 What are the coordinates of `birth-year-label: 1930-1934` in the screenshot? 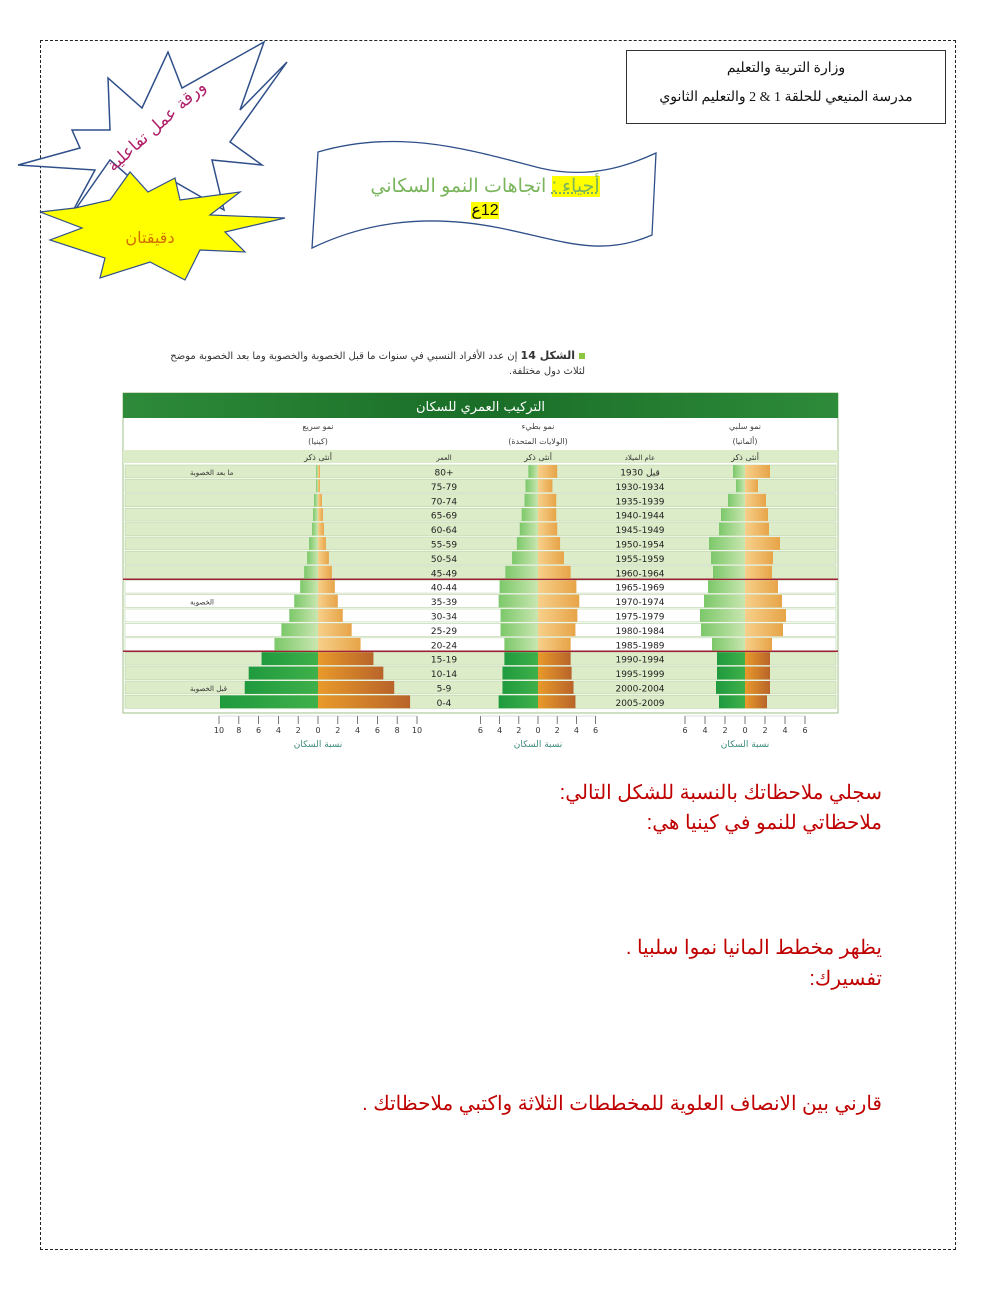 It's located at (639, 488).